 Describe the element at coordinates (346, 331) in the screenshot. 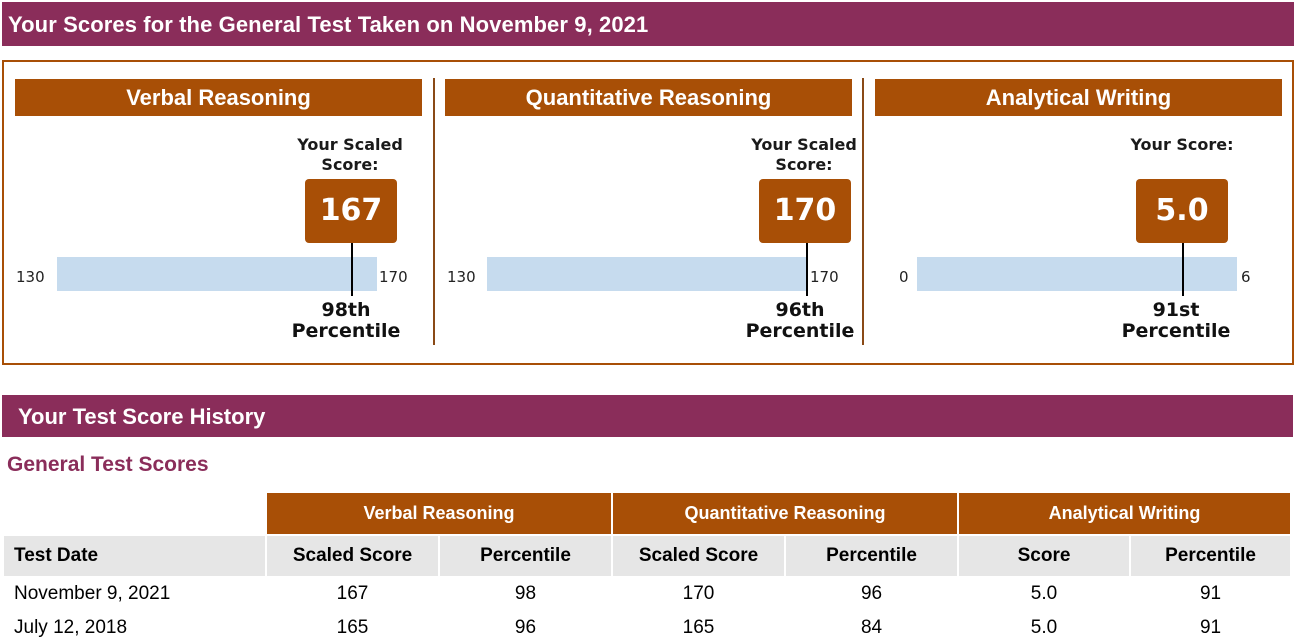

I see `verbal-percentile-suffix: Percentile` at that location.